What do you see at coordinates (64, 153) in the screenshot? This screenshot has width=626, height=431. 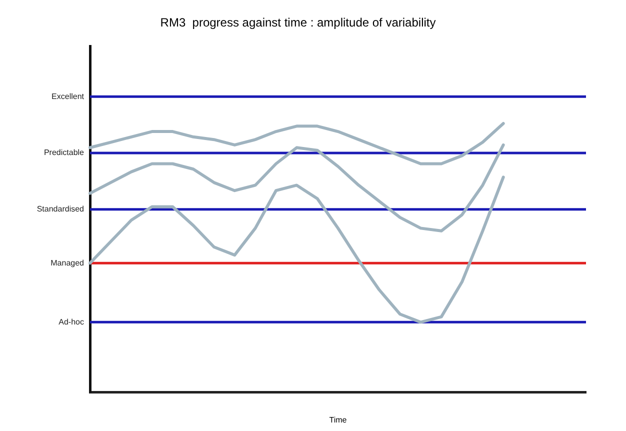 I see `ref-line-label: Predictable` at bounding box center [64, 153].